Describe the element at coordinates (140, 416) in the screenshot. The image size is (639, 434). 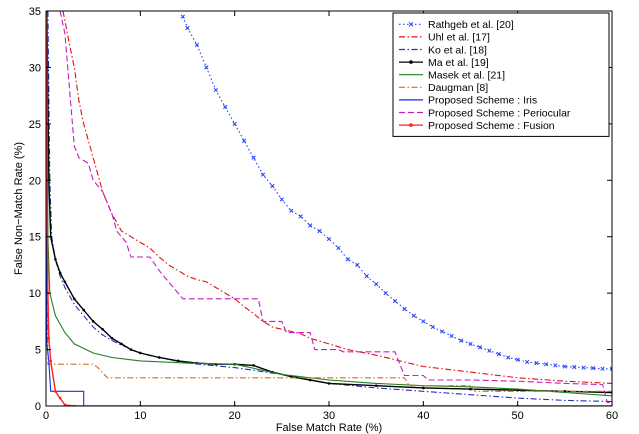
I see `x-tick-label: 10` at that location.